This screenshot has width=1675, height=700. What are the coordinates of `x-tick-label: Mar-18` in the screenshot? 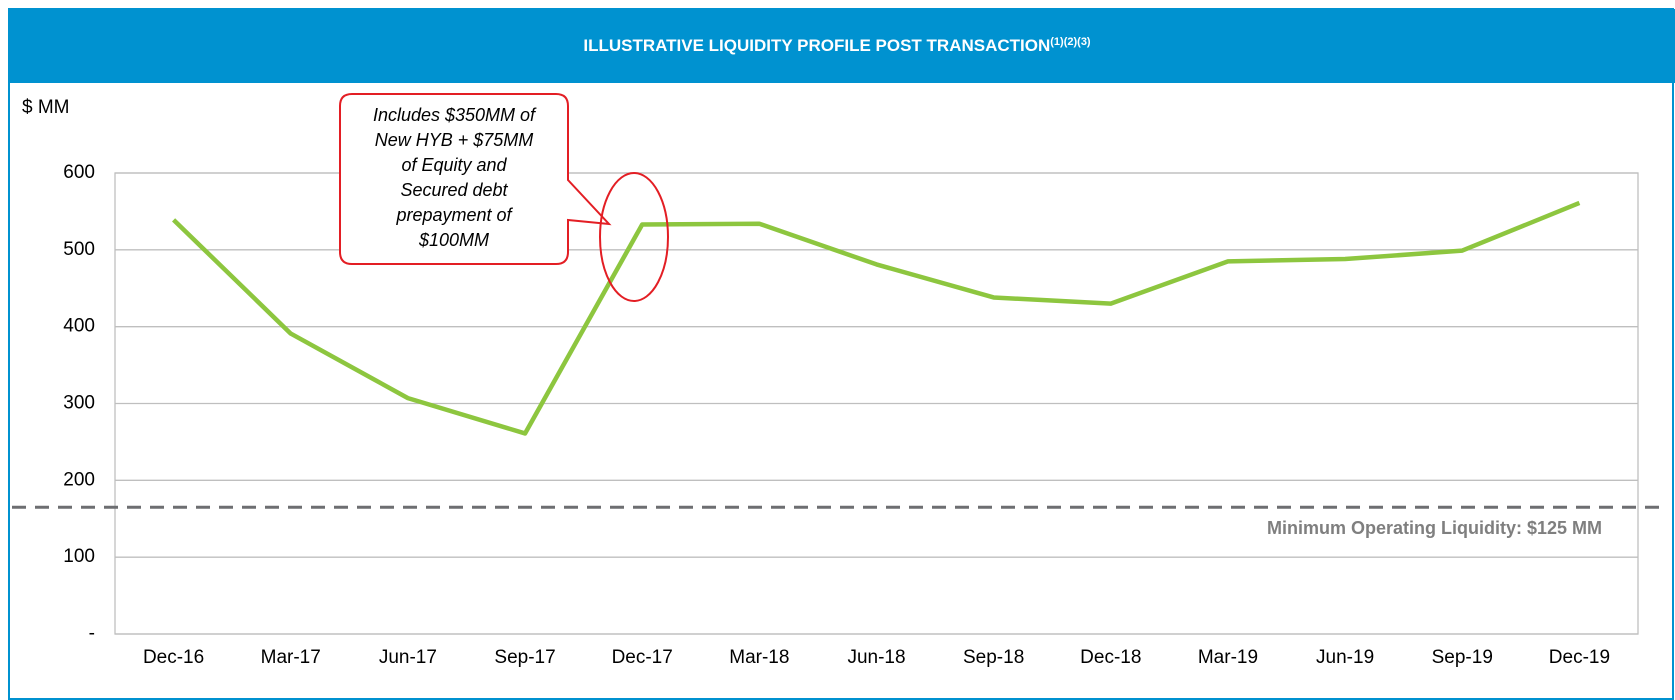 It's located at (759, 657).